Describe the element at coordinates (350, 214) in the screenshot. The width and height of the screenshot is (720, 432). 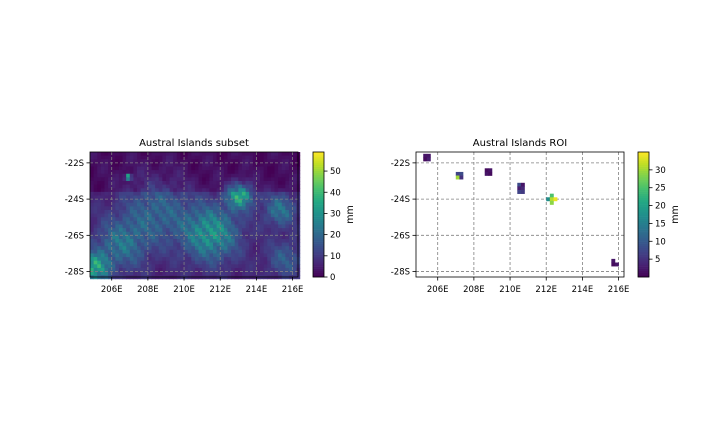
I see `colorbar-label: mm` at that location.